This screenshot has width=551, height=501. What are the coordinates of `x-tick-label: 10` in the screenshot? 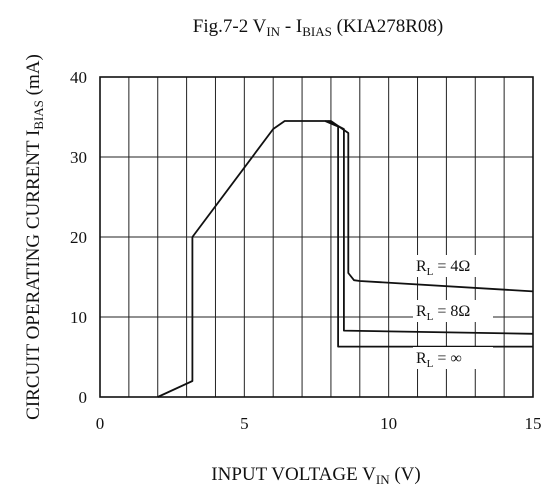 It's located at (388, 423).